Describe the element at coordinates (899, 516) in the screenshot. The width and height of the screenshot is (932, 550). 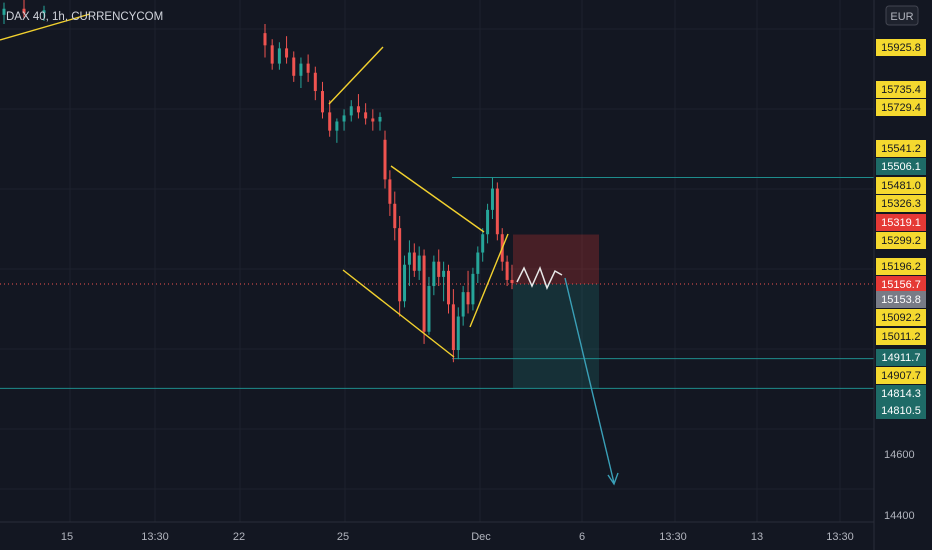
I see `y-tick-label: 14400` at that location.